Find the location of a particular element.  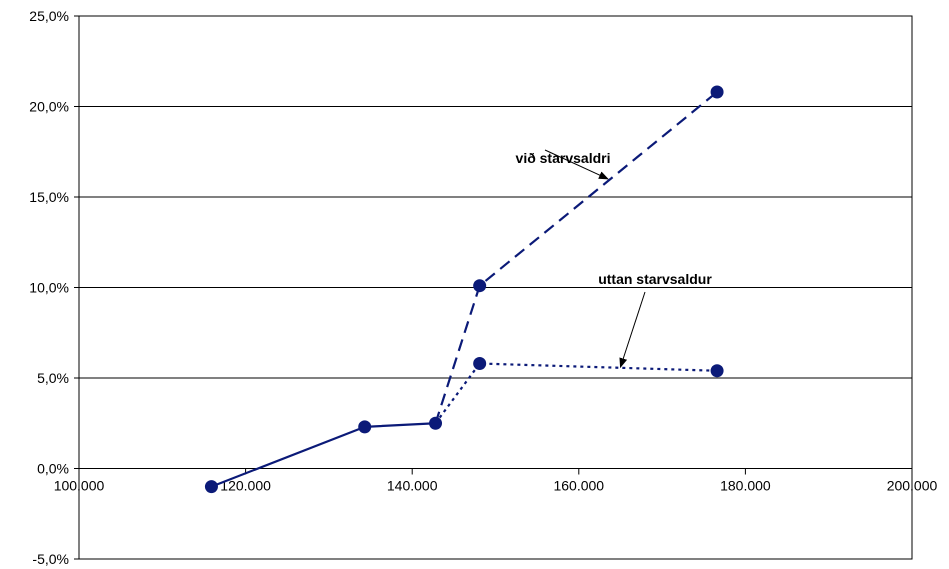

series-line-dotted is located at coordinates (576, 393).